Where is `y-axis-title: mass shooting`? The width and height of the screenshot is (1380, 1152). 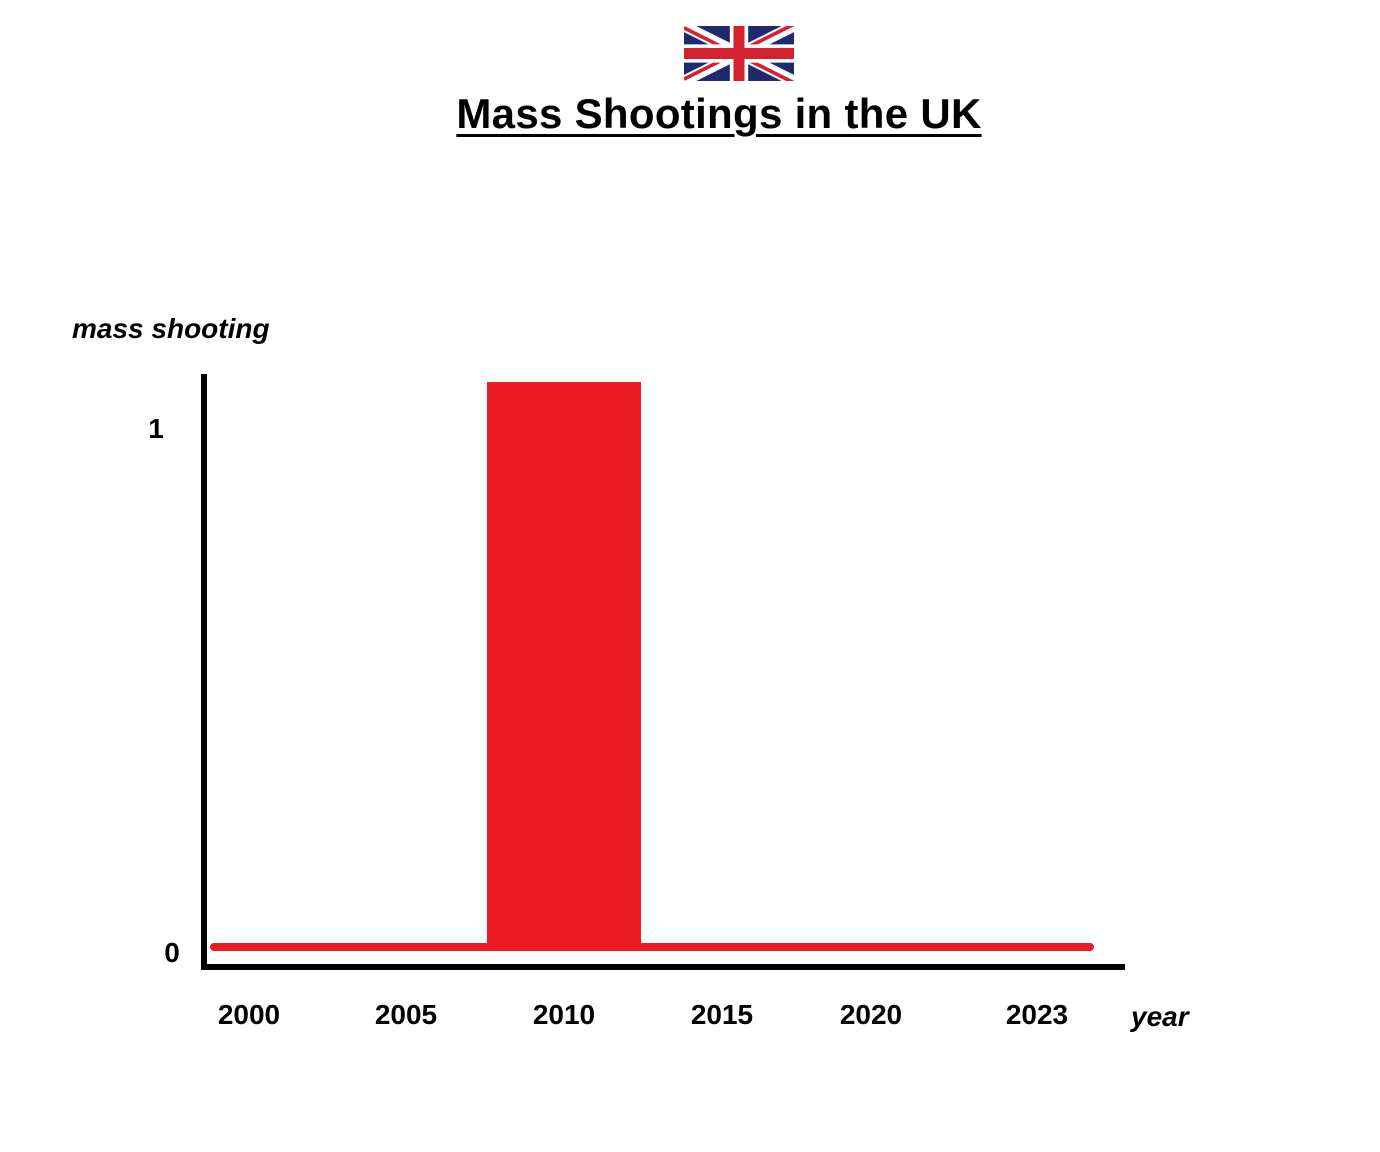
y-axis-title: mass shooting is located at coordinates (171, 328).